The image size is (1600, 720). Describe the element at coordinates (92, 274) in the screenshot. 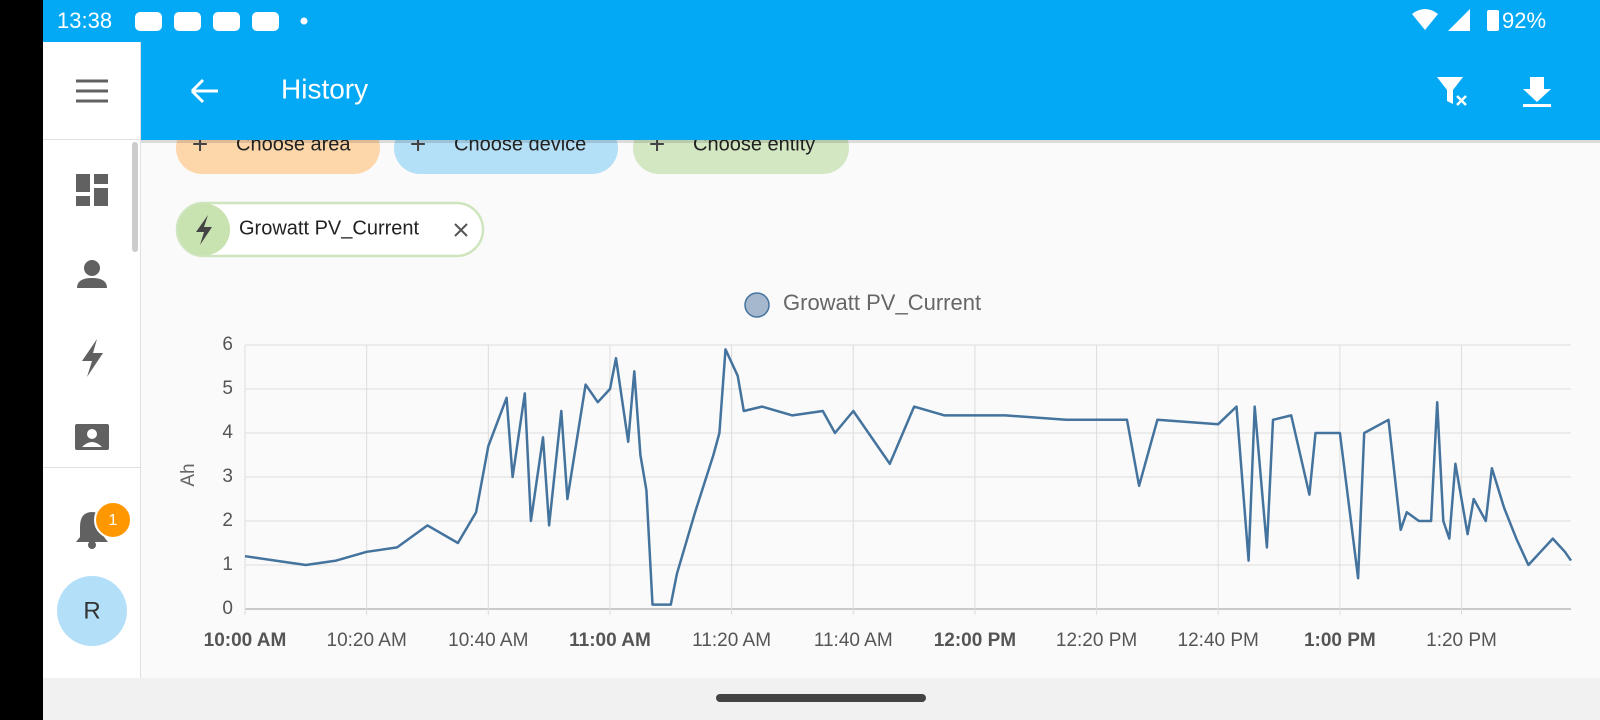

I see `person-icon` at that location.